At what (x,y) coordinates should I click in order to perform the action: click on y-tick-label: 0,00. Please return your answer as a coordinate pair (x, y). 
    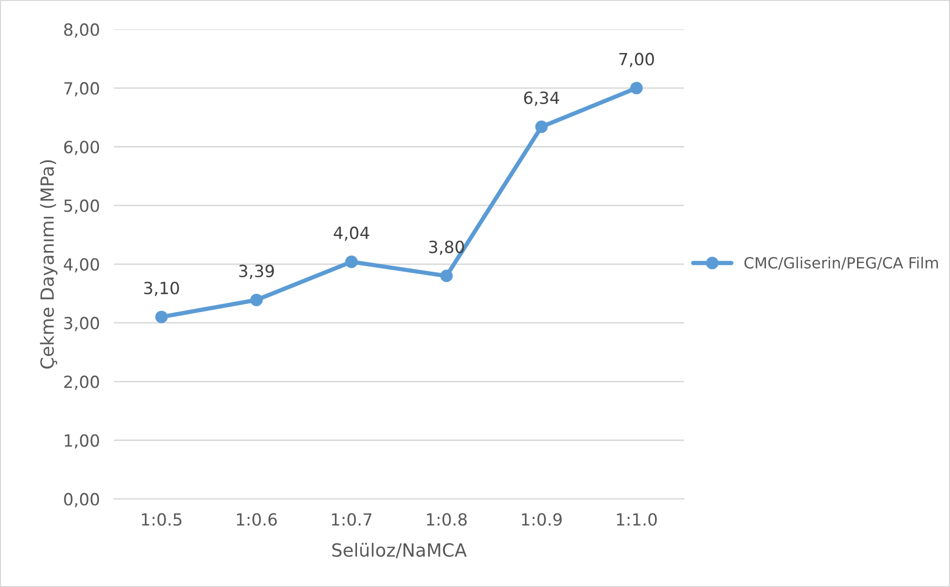
    Looking at the image, I should click on (82, 500).